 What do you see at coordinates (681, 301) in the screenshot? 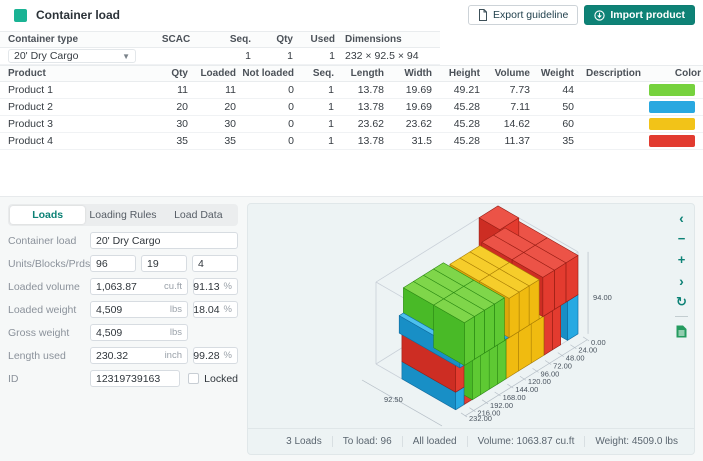
I see `reset-view-button: ↻` at bounding box center [681, 301].